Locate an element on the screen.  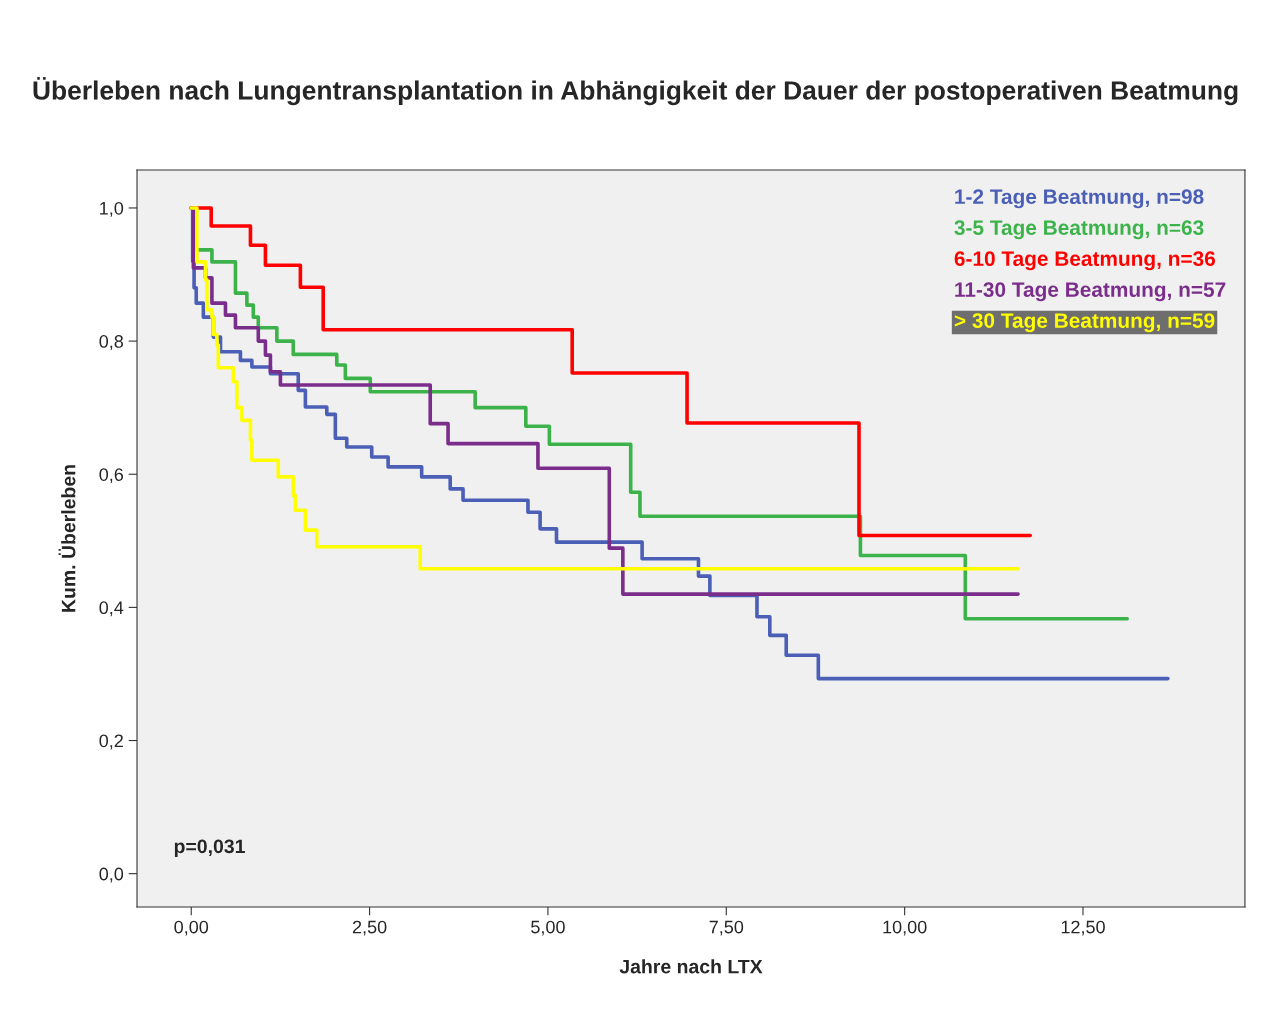
text: 3-5 Tage Beatmung, n=63 is located at coordinates (1079, 230).